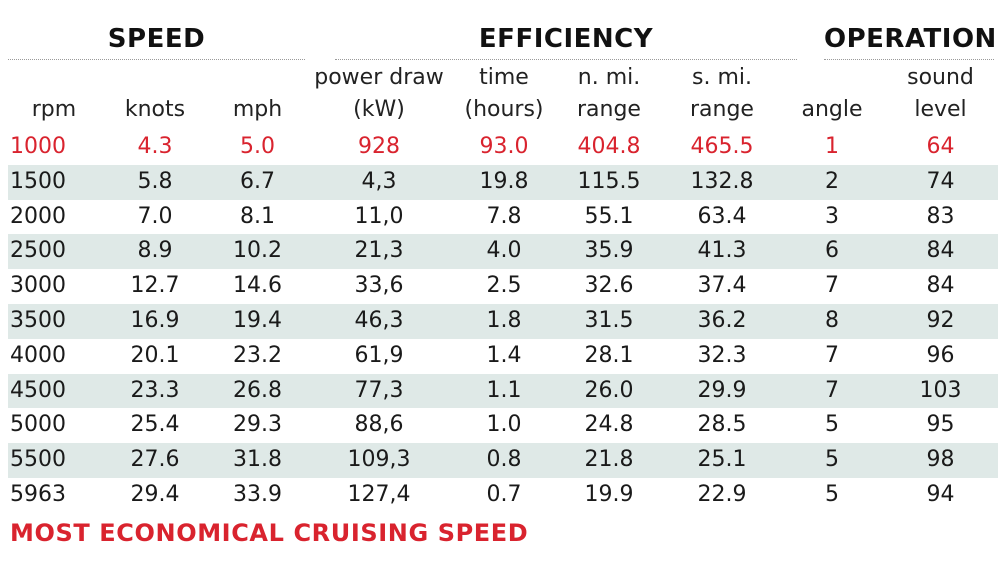 Image resolution: width=1000 pixels, height=571 pixels. I want to click on table-row: 5963 29.4 33.9 127,4 0.7 19.9 22.9 5 94, so click(503, 495).